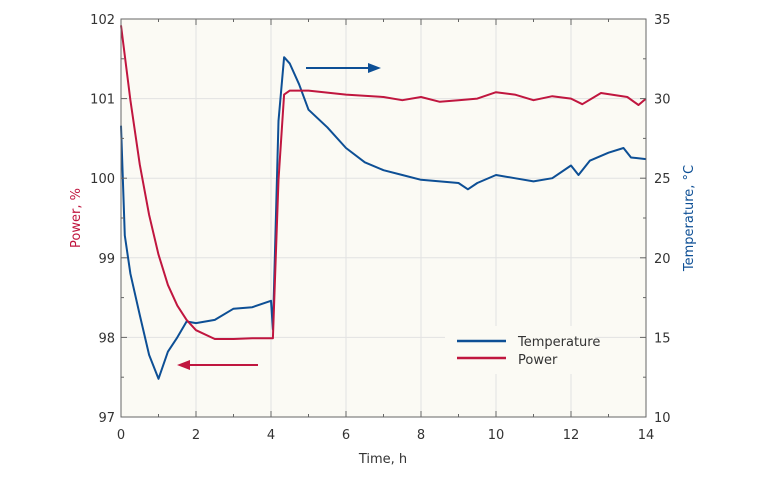 This screenshot has height=480, width=768. I want to click on x-tick-label: 14, so click(646, 435).